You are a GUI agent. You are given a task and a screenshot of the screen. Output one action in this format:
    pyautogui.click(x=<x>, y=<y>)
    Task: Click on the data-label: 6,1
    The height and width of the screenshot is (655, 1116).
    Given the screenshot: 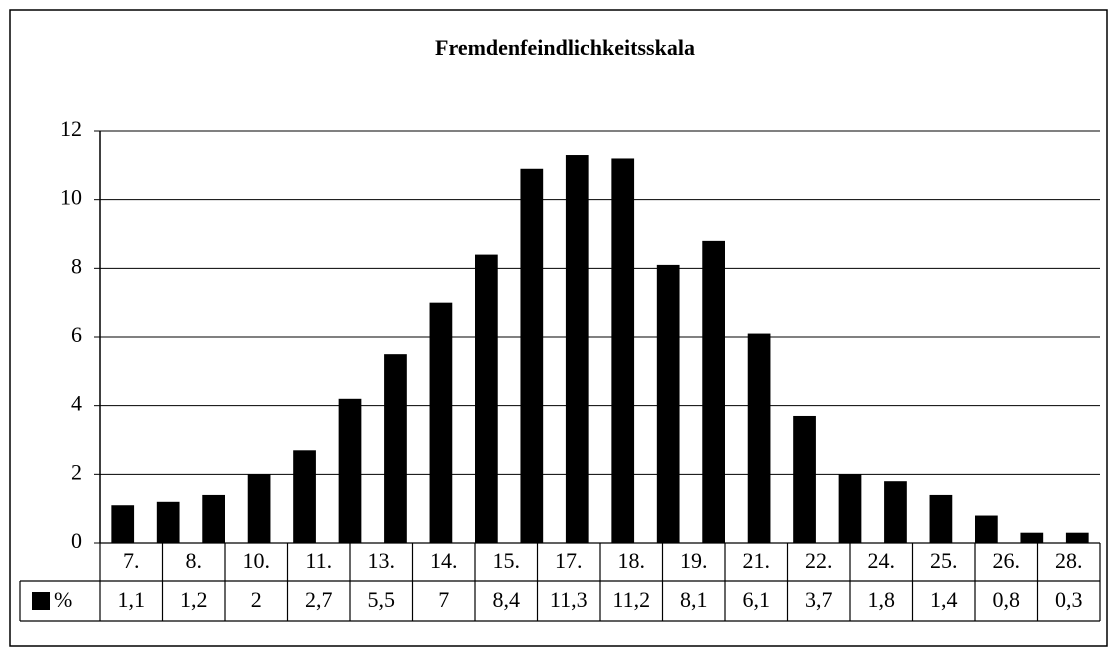 What is the action you would take?
    pyautogui.click(x=757, y=599)
    